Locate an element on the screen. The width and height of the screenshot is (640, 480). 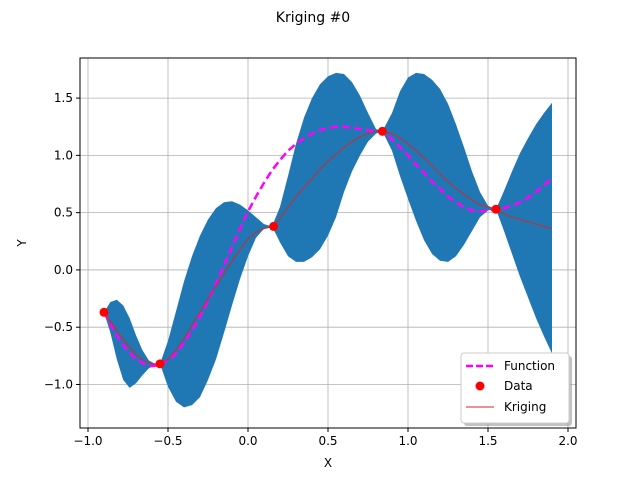
x-axis-ticks: −1.0 −0.5 0.0 0.5 1.0 1.5 2.0 is located at coordinates (325, 438).